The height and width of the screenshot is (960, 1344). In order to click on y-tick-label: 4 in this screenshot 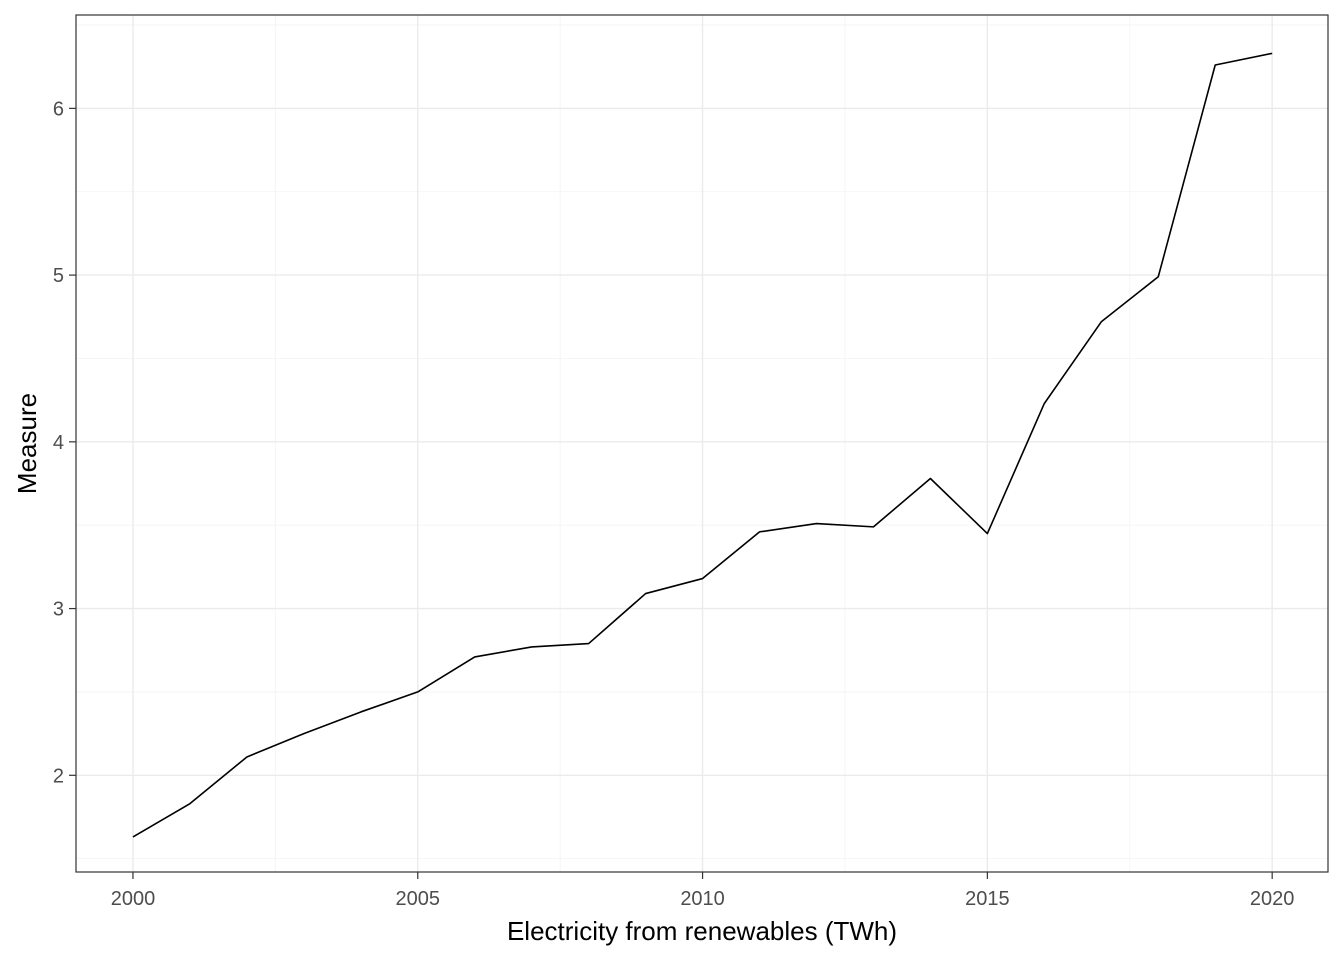, I will do `click(58, 443)`.